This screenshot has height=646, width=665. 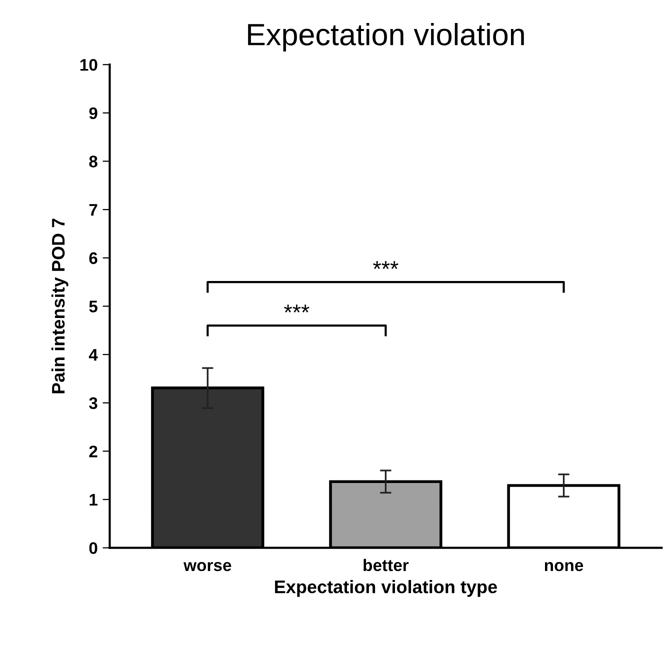 What do you see at coordinates (93, 210) in the screenshot?
I see `y-tick-label: 7` at bounding box center [93, 210].